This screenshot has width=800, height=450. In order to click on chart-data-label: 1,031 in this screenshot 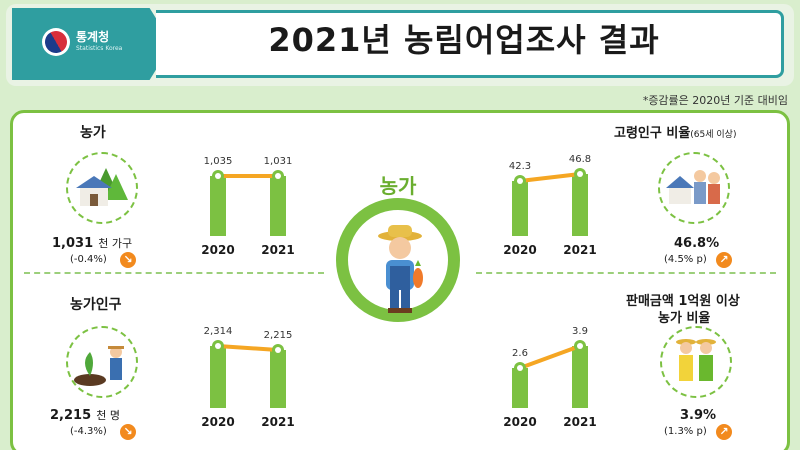, I will do `click(278, 161)`.